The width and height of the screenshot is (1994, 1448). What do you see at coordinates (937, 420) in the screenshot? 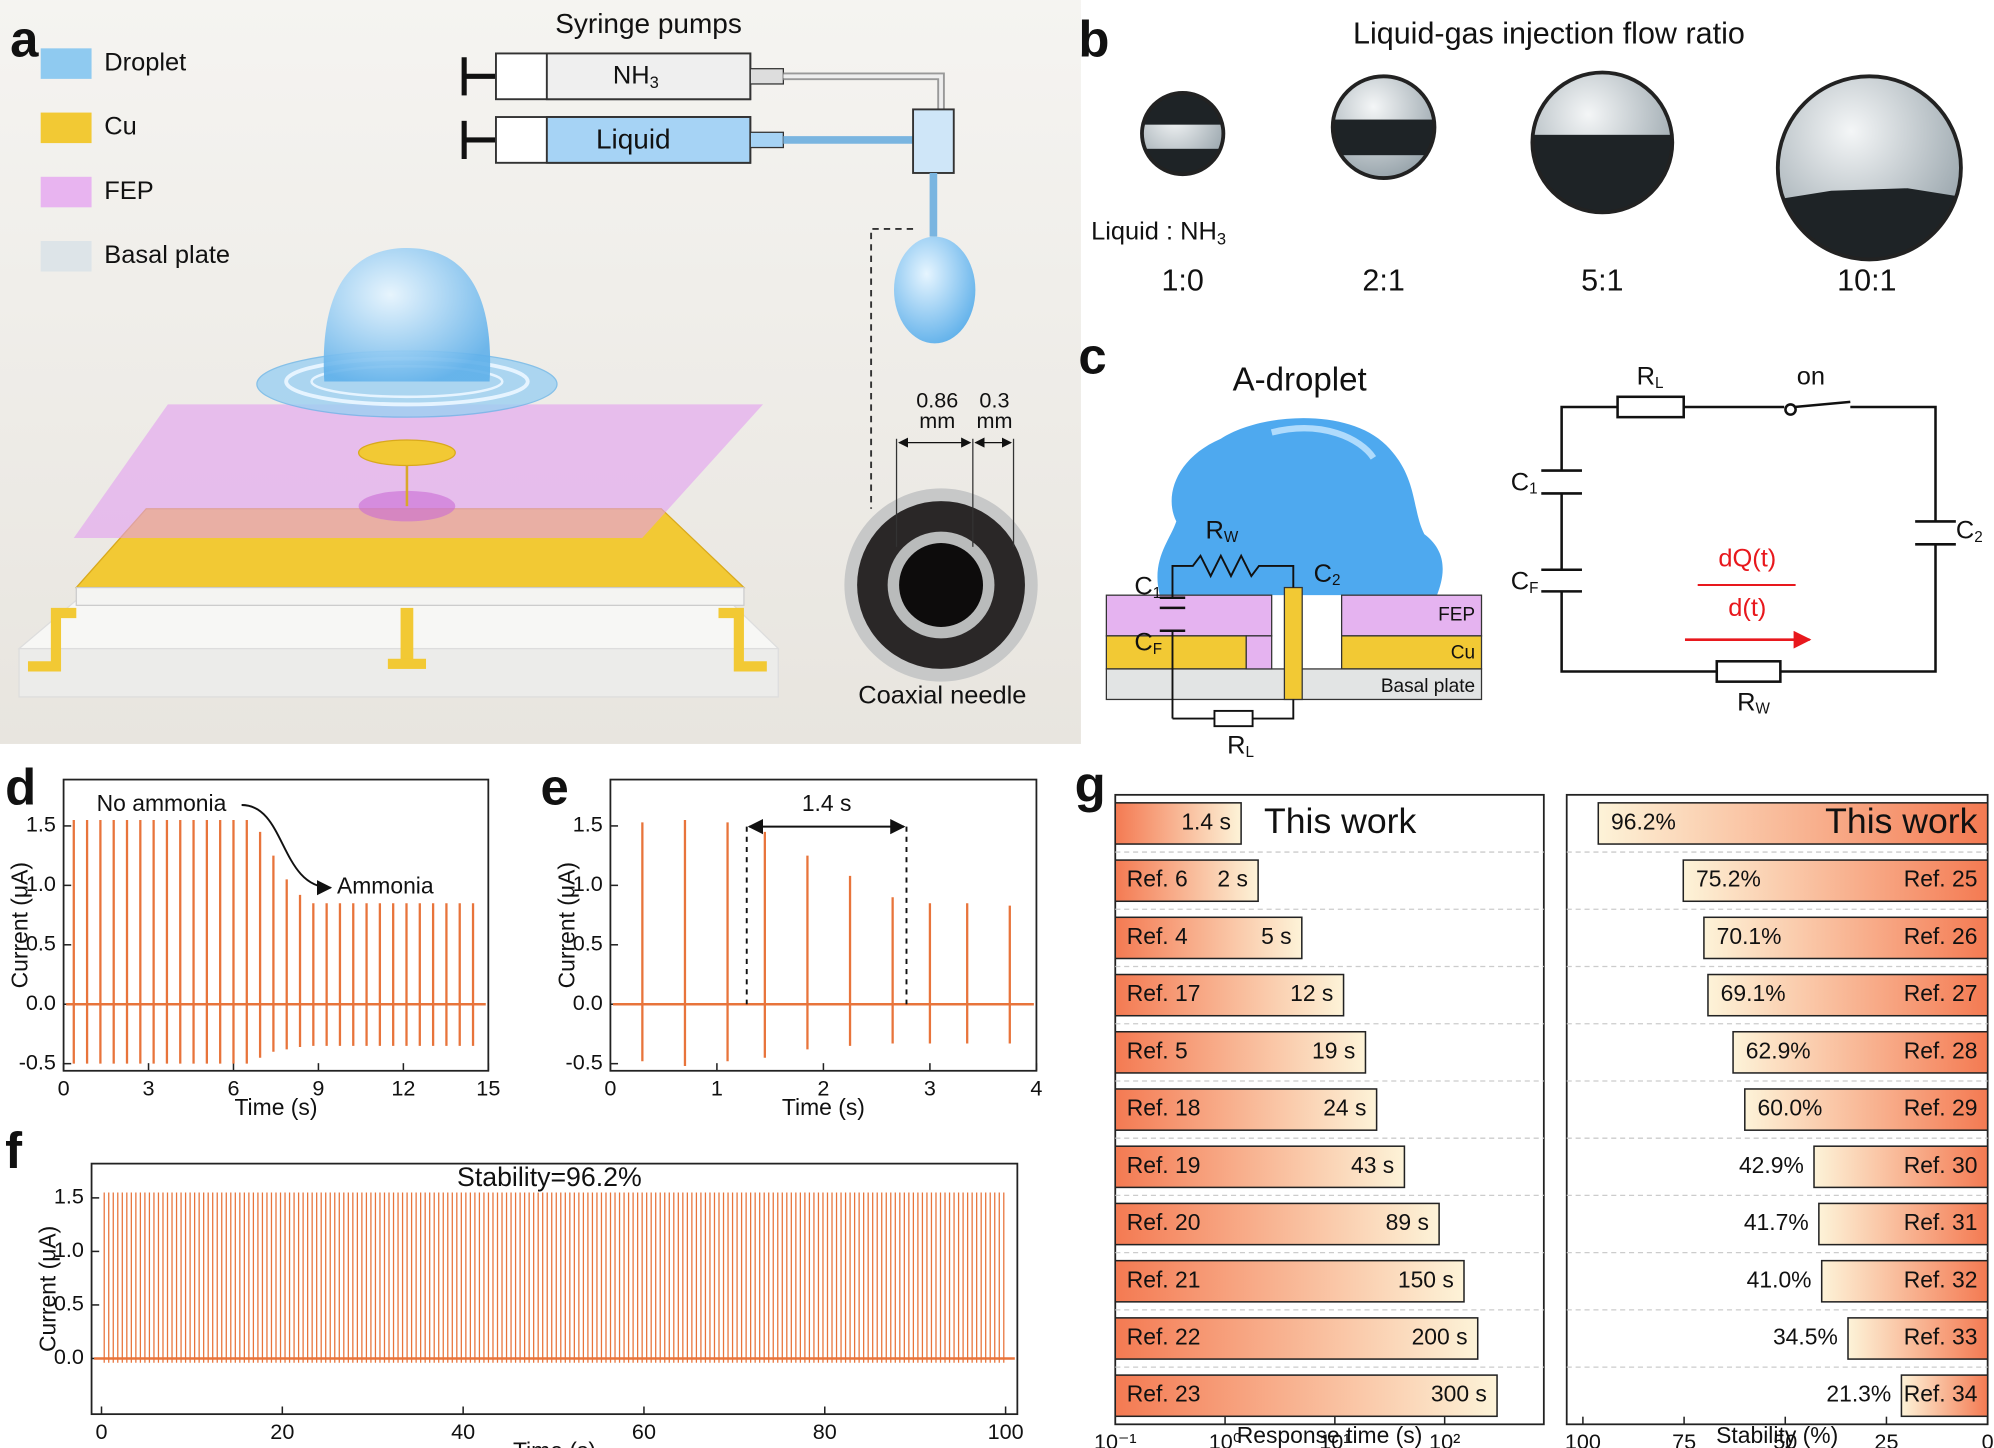
I see `dimension-unit: mm` at bounding box center [937, 420].